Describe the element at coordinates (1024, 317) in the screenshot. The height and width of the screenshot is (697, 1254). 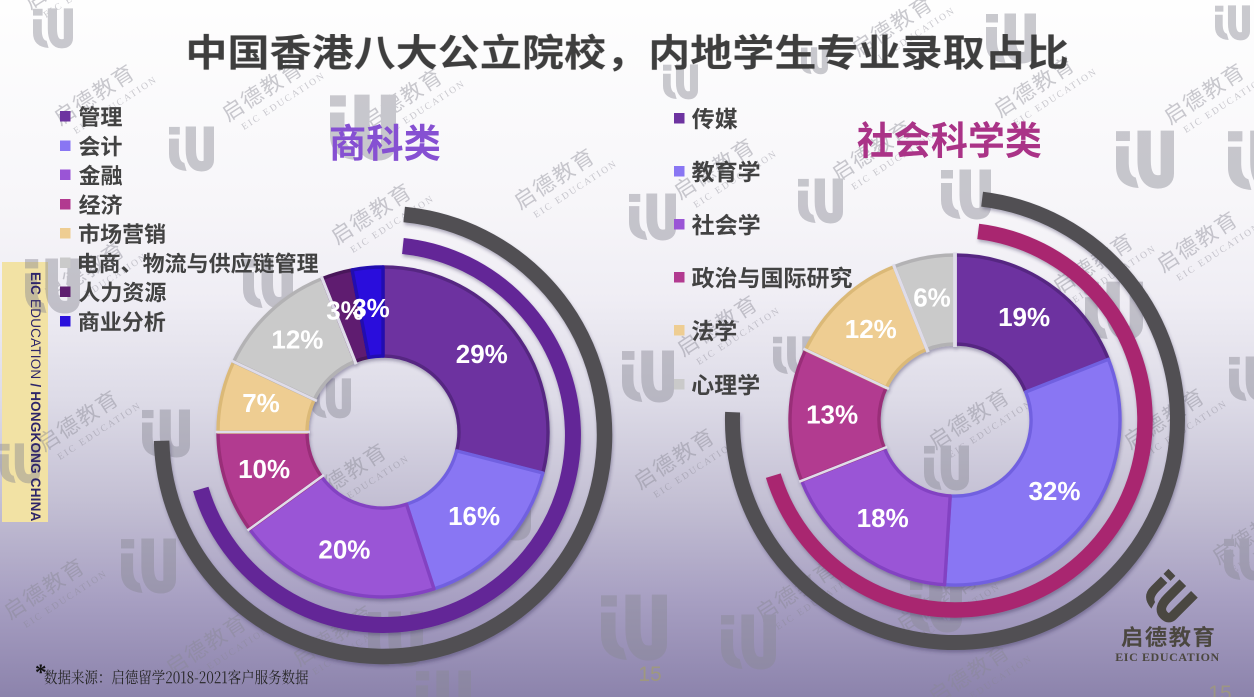
I see `svg-text: 19%` at that location.